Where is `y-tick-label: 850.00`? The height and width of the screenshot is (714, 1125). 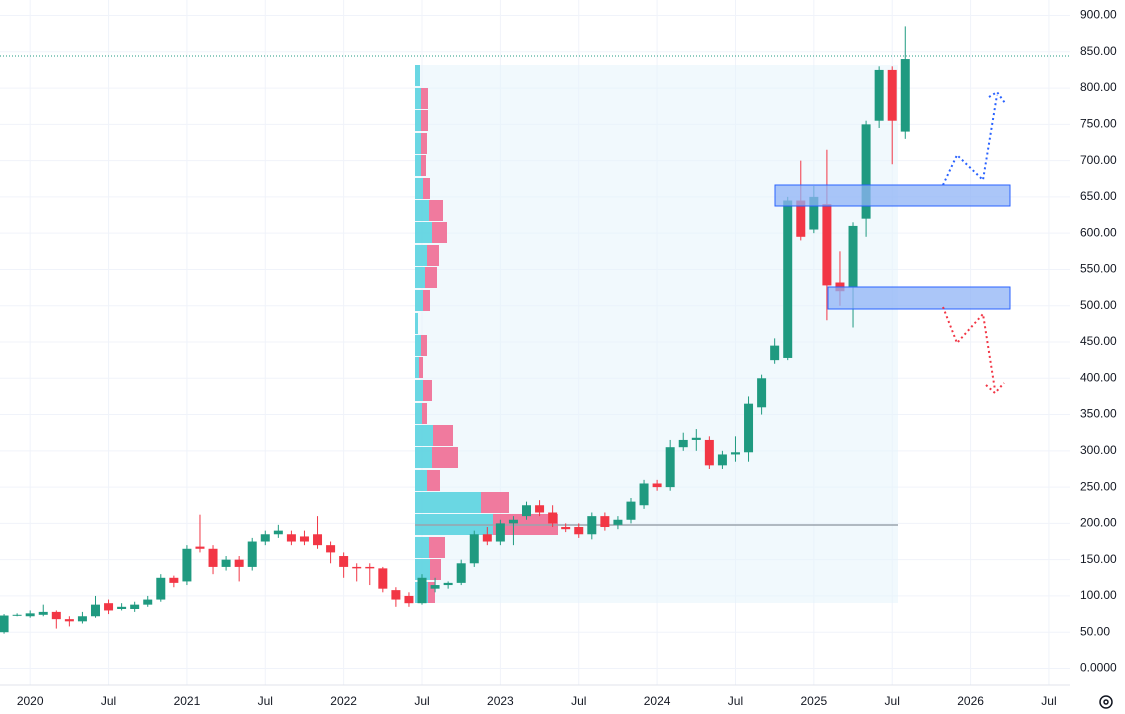
y-tick-label: 850.00 is located at coordinates (1098, 51).